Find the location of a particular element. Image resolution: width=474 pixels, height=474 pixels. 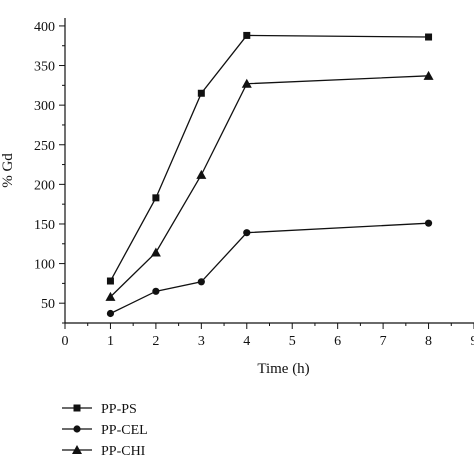

legend-marker-pp-chi is located at coordinates (77, 449).